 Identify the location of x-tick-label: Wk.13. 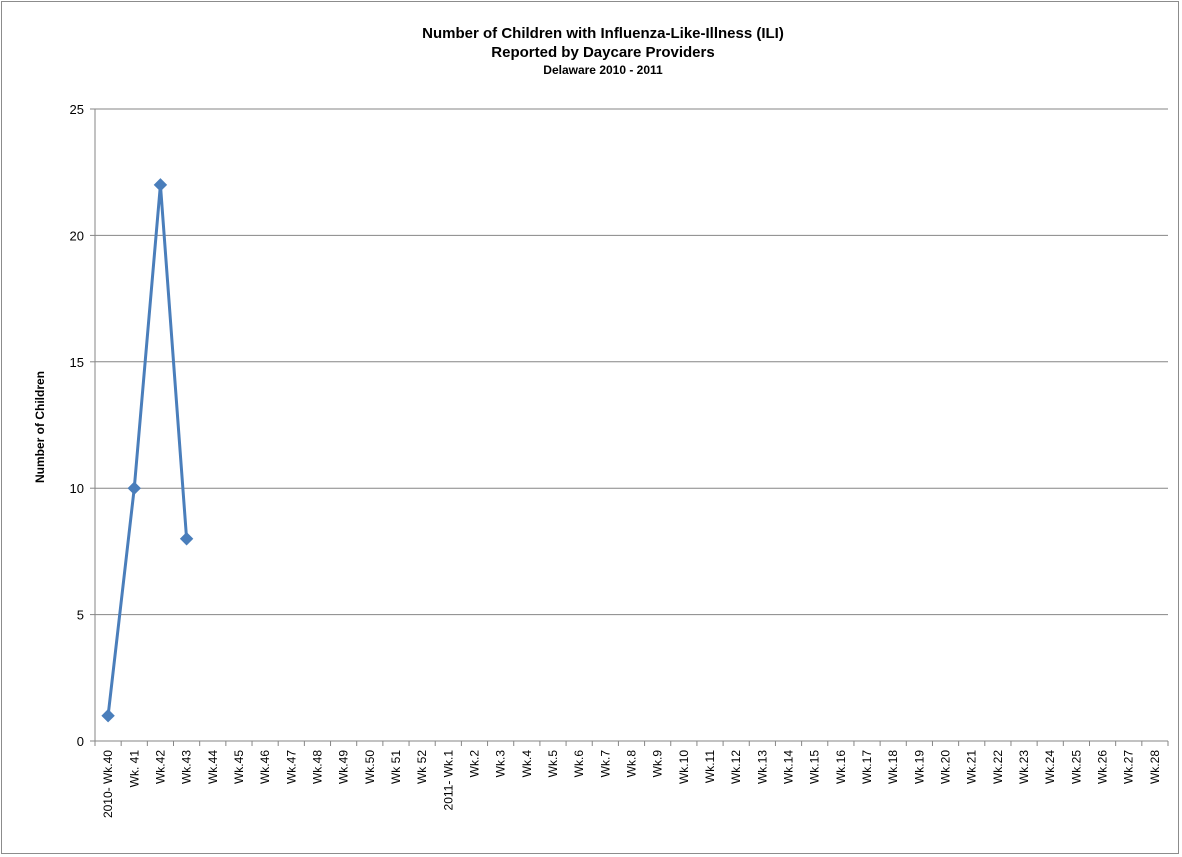
(762, 767).